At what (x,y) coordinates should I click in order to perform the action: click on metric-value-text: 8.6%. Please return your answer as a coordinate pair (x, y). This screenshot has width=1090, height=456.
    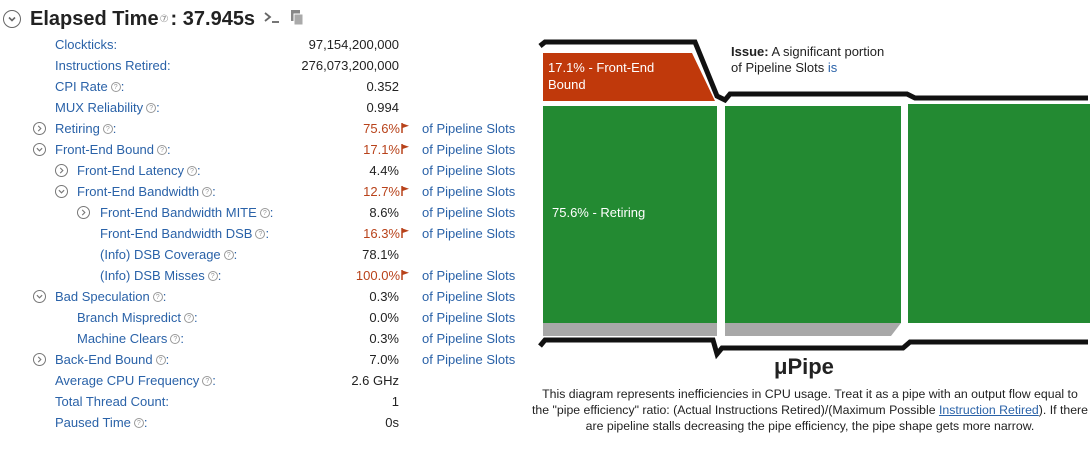
    Looking at the image, I should click on (384, 212).